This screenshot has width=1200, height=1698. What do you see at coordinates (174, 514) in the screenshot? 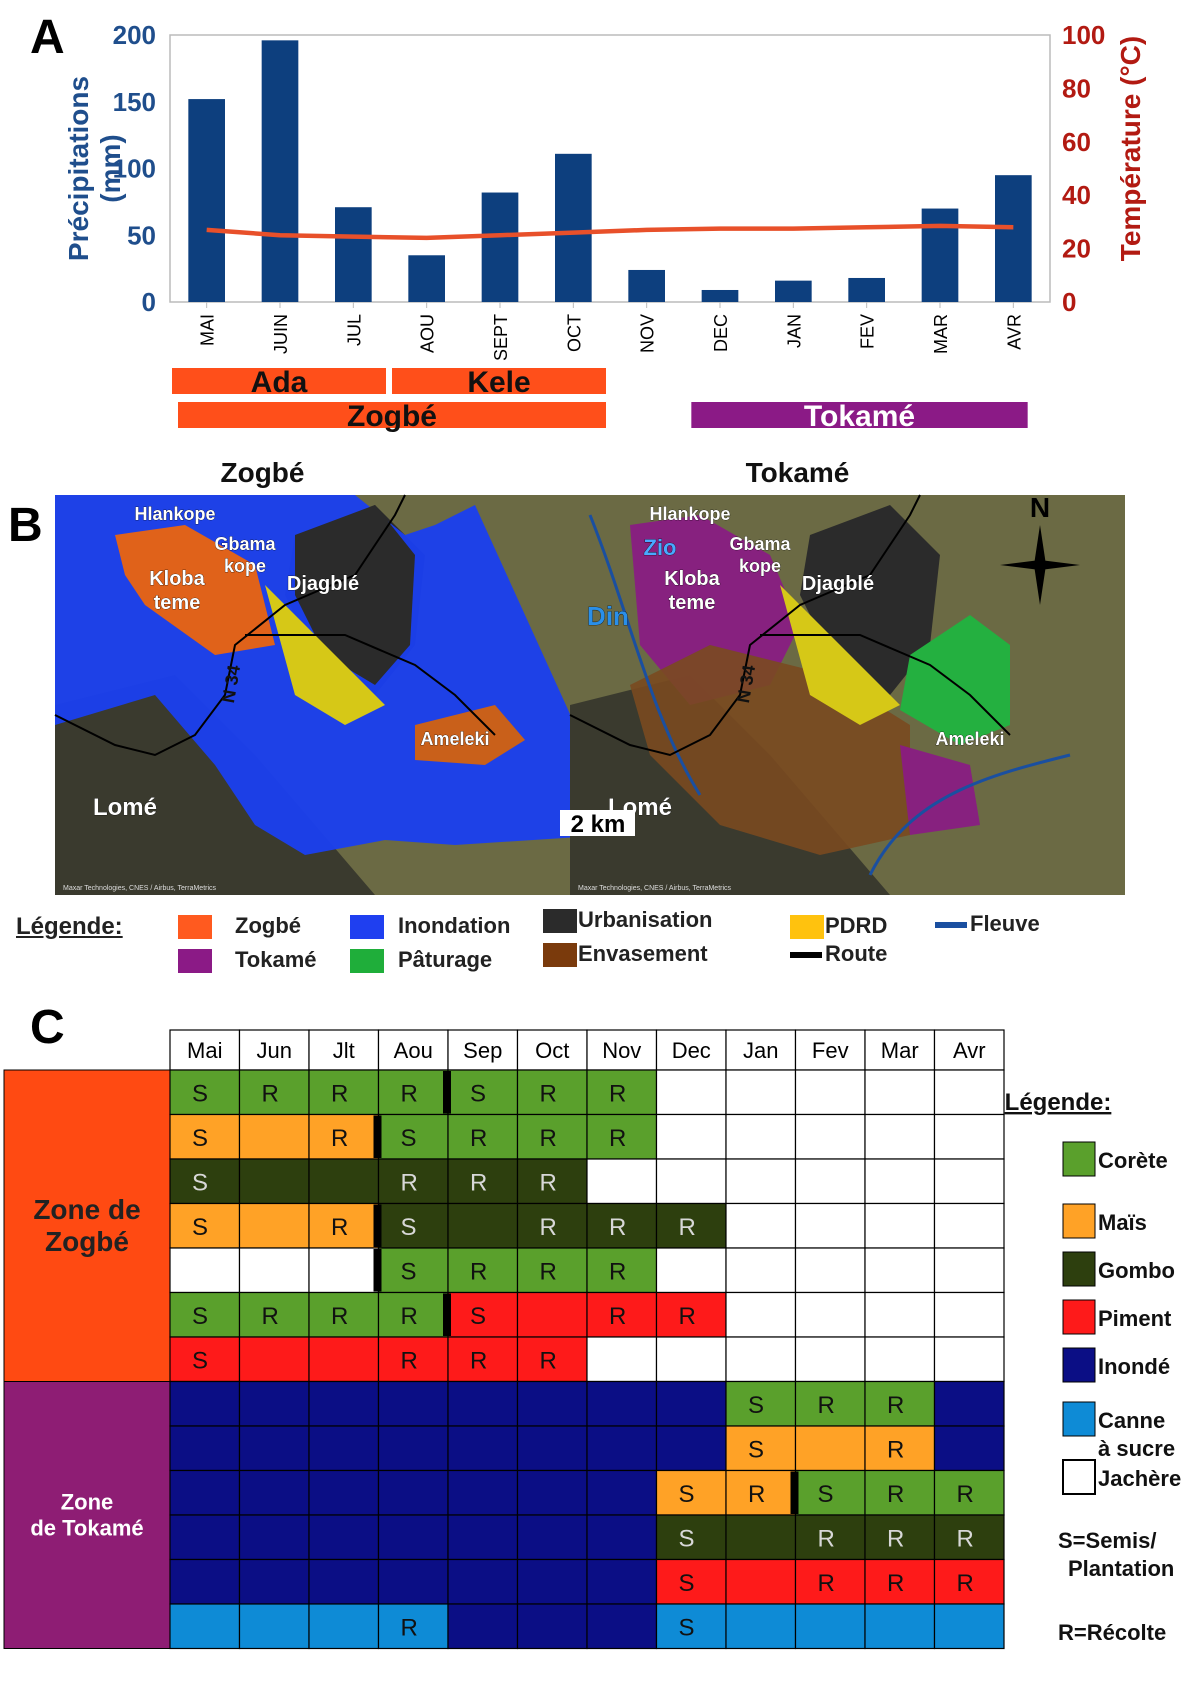
I see `place-label-hlankope: Hlankope` at bounding box center [174, 514].